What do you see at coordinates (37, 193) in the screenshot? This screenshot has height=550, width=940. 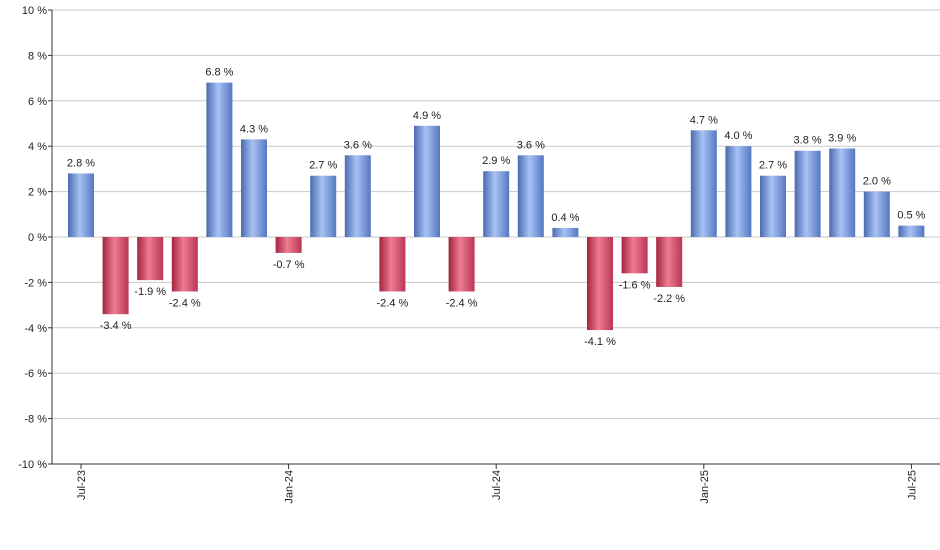 I see `y-tick-label: 2 %` at bounding box center [37, 193].